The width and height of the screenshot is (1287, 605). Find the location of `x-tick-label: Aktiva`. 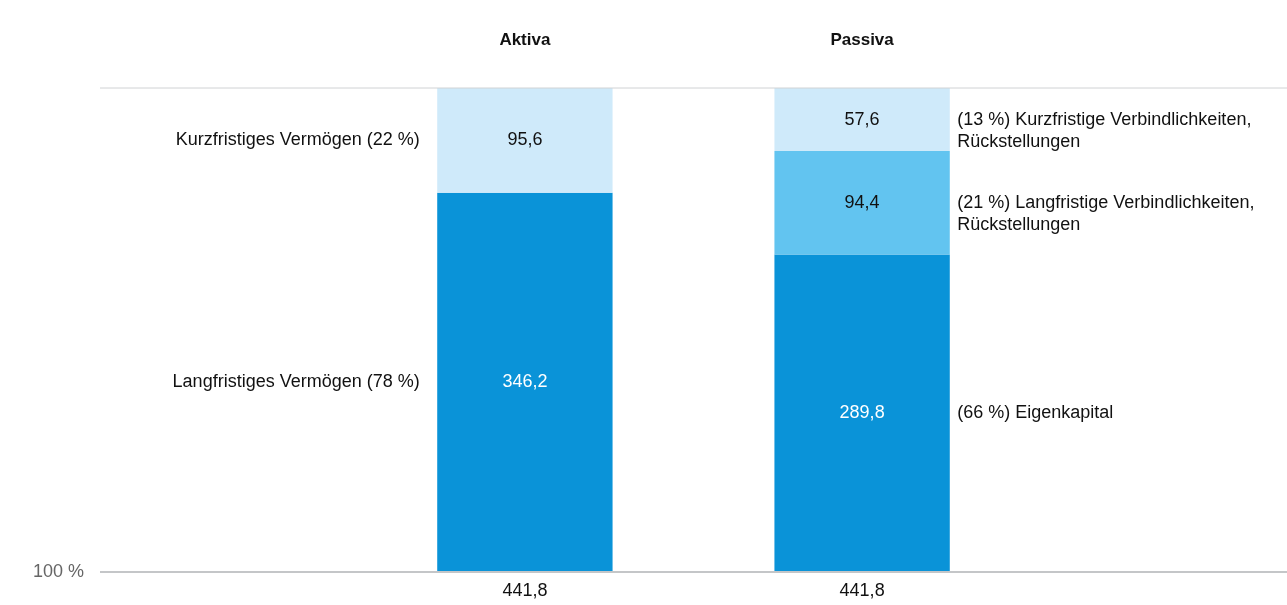

x-tick-label: Aktiva is located at coordinates (525, 39).